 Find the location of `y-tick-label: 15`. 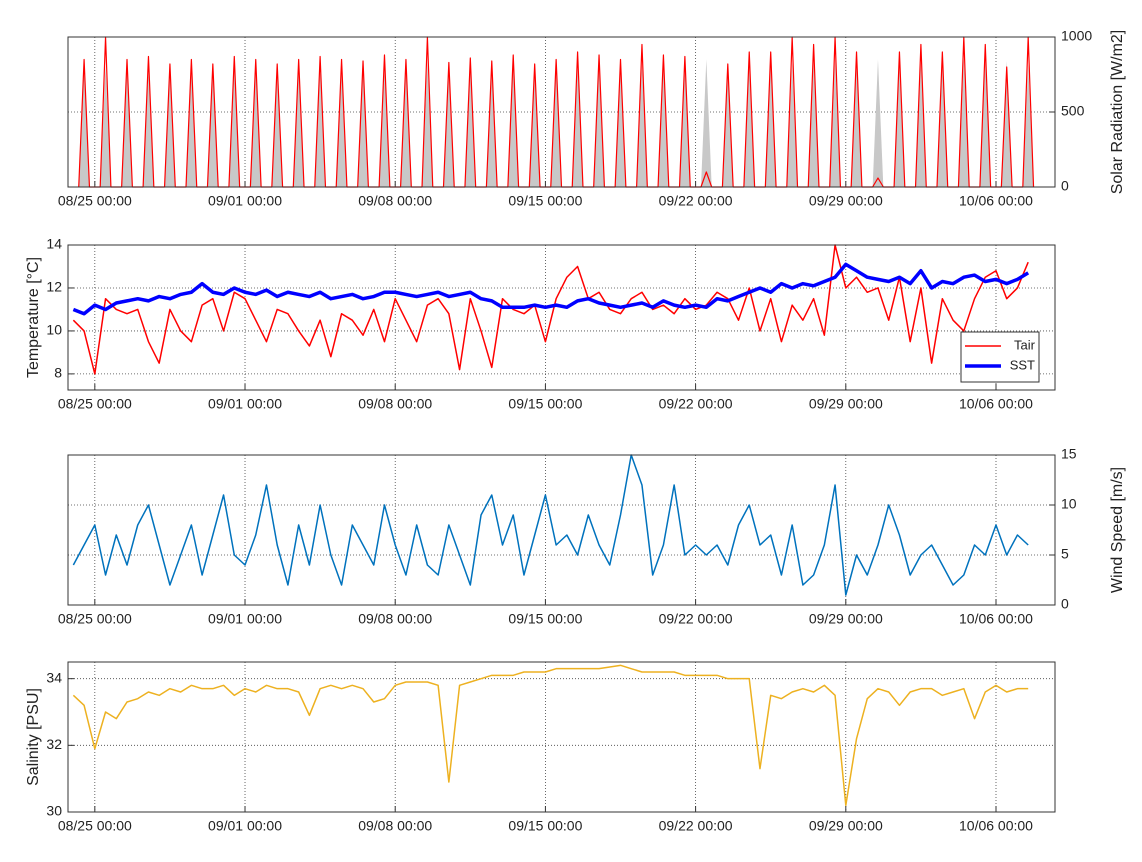

y-tick-label: 15 is located at coordinates (1069, 454).